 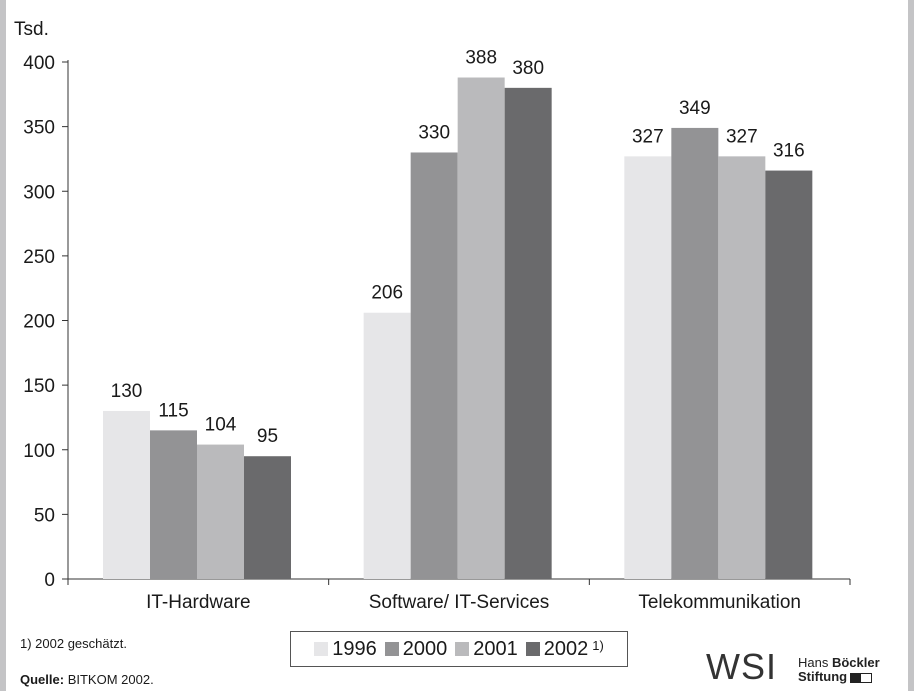 I want to click on data-label: 104, so click(x=221, y=425).